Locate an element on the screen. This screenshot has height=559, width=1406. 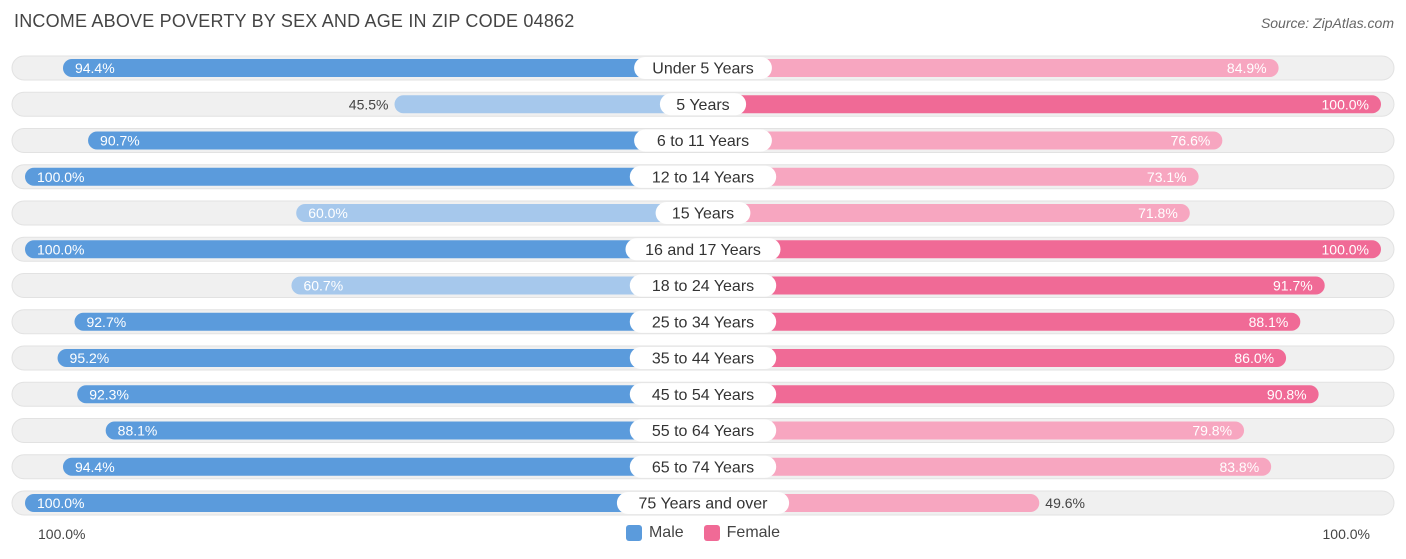
category-label: 18 to 24 Years is located at coordinates (703, 286).